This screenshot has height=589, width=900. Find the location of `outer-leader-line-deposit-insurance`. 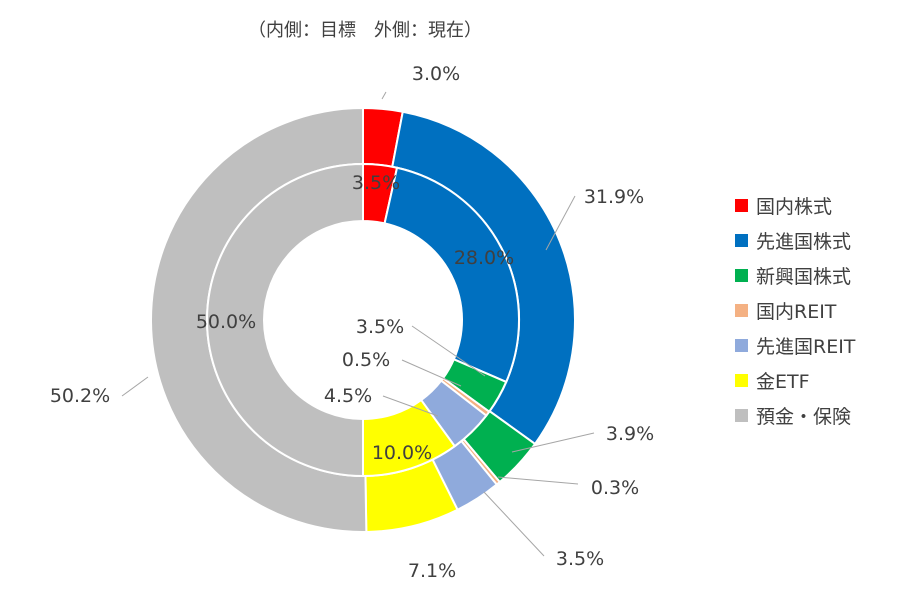

outer-leader-line-deposit-insurance is located at coordinates (135, 386).